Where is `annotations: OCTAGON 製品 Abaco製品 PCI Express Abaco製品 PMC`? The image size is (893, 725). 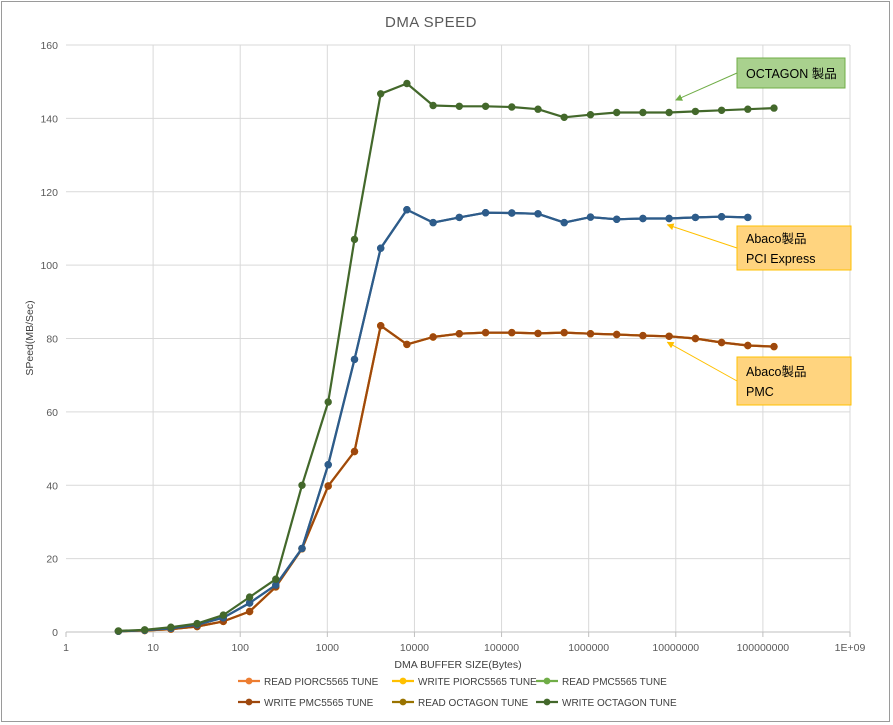 annotations: OCTAGON 製品 Abaco製品 PCI Express Abaco製品 PMC is located at coordinates (759, 231).